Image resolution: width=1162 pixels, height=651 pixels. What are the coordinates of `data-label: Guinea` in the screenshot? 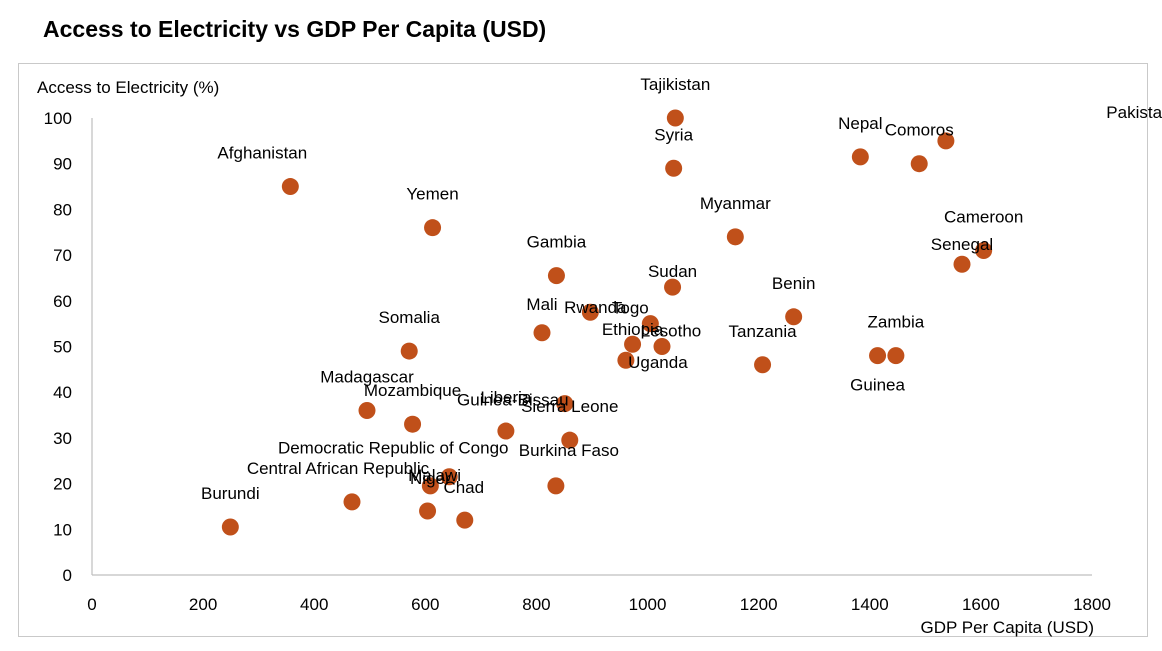 It's located at (877, 385).